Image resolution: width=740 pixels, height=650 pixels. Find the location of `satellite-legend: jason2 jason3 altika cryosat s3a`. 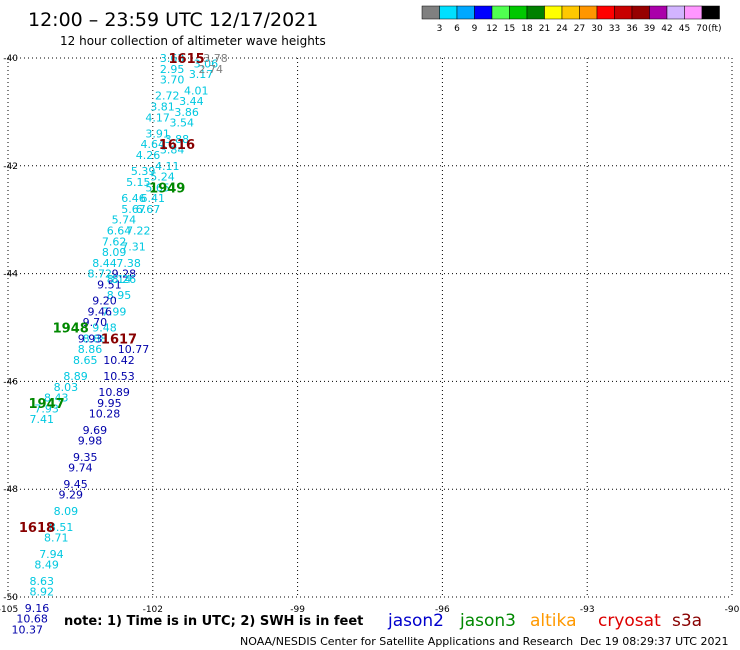

satellite-legend: jason2 jason3 altika cryosat s3a is located at coordinates (544, 621).